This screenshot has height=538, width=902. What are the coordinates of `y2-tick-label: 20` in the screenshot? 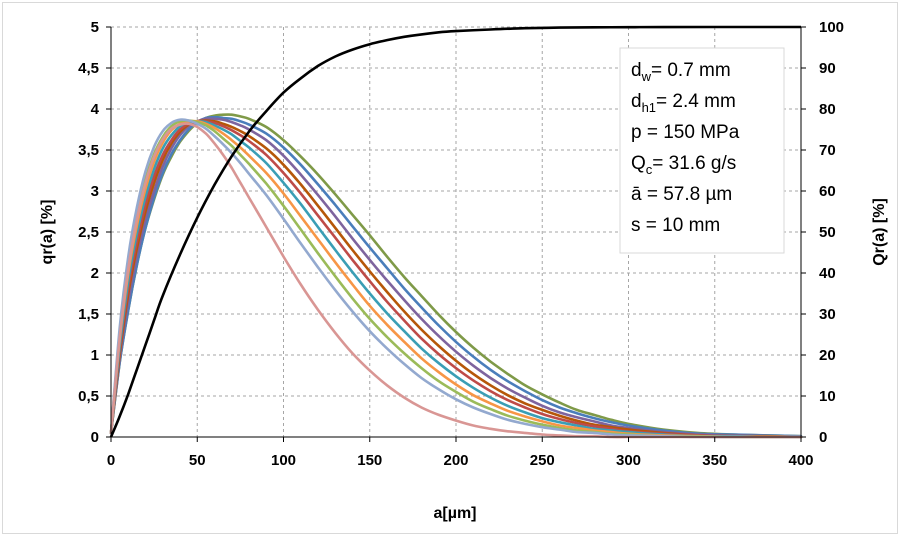 It's located at (827, 355).